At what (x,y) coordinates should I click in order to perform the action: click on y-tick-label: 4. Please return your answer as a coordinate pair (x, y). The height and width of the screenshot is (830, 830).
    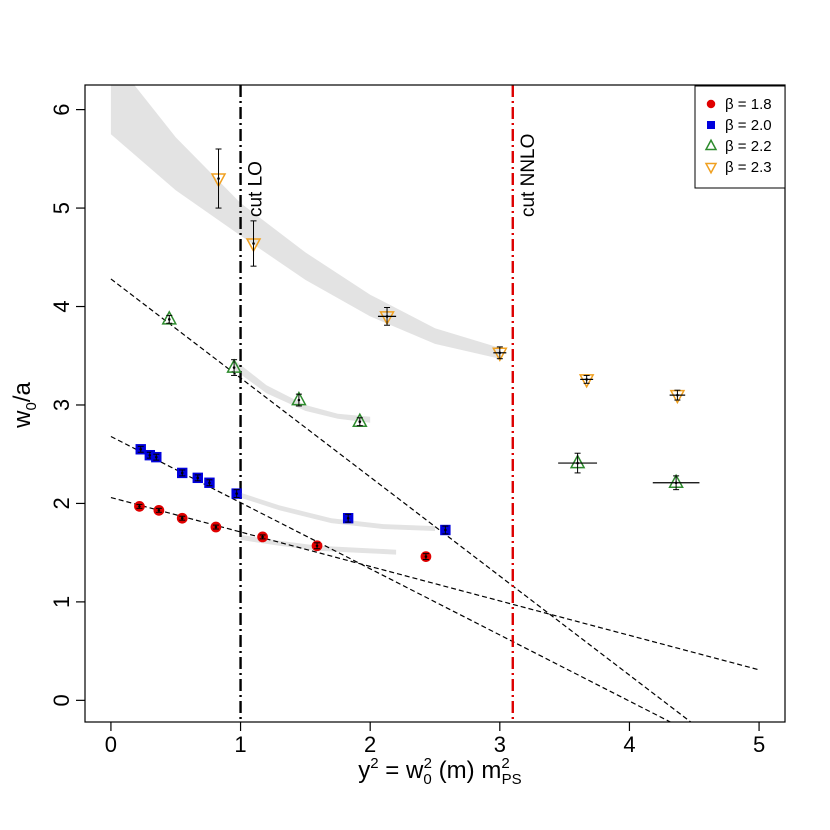
    Looking at the image, I should click on (61, 306).